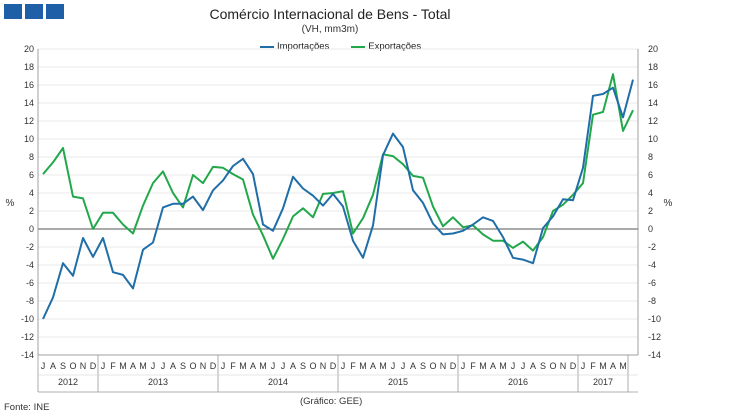 The image size is (750, 416). Describe the element at coordinates (278, 382) in the screenshot. I see `year-label: 2014` at that location.